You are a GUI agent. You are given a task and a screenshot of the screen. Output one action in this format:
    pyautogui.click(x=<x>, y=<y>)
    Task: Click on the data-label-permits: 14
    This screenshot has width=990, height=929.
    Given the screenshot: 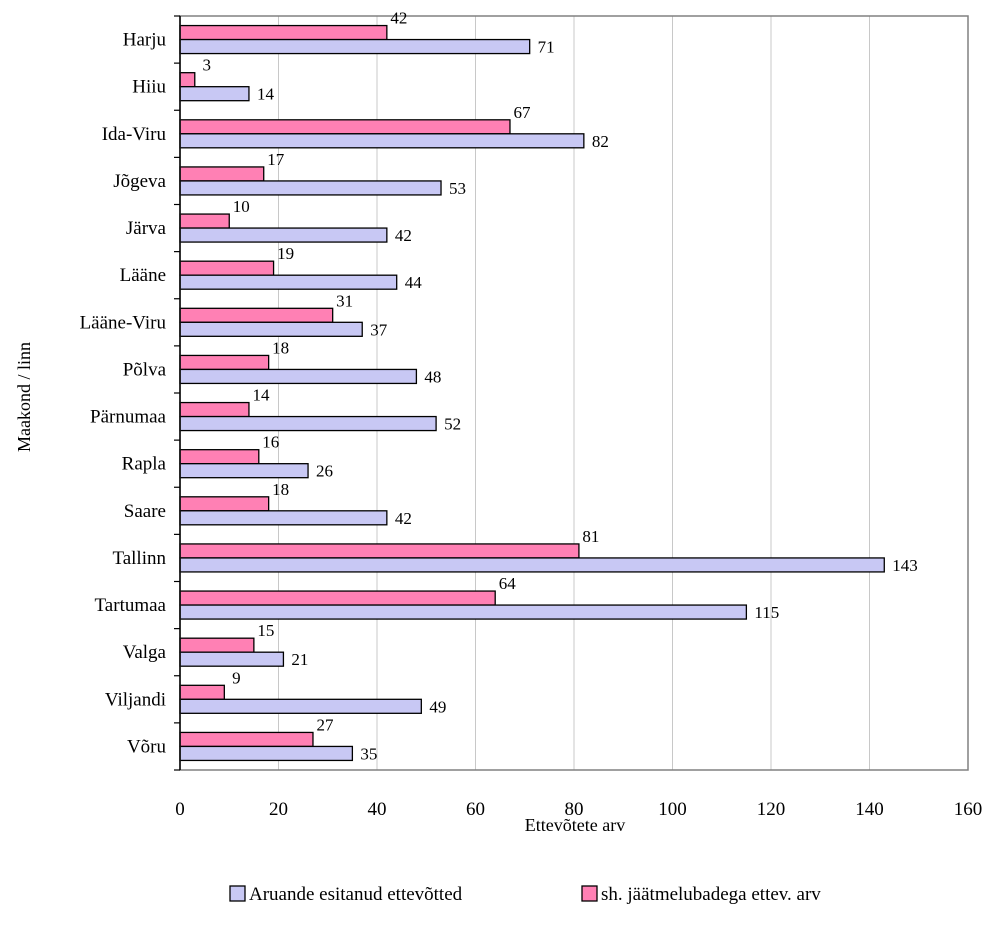 What is the action you would take?
    pyautogui.click(x=261, y=395)
    